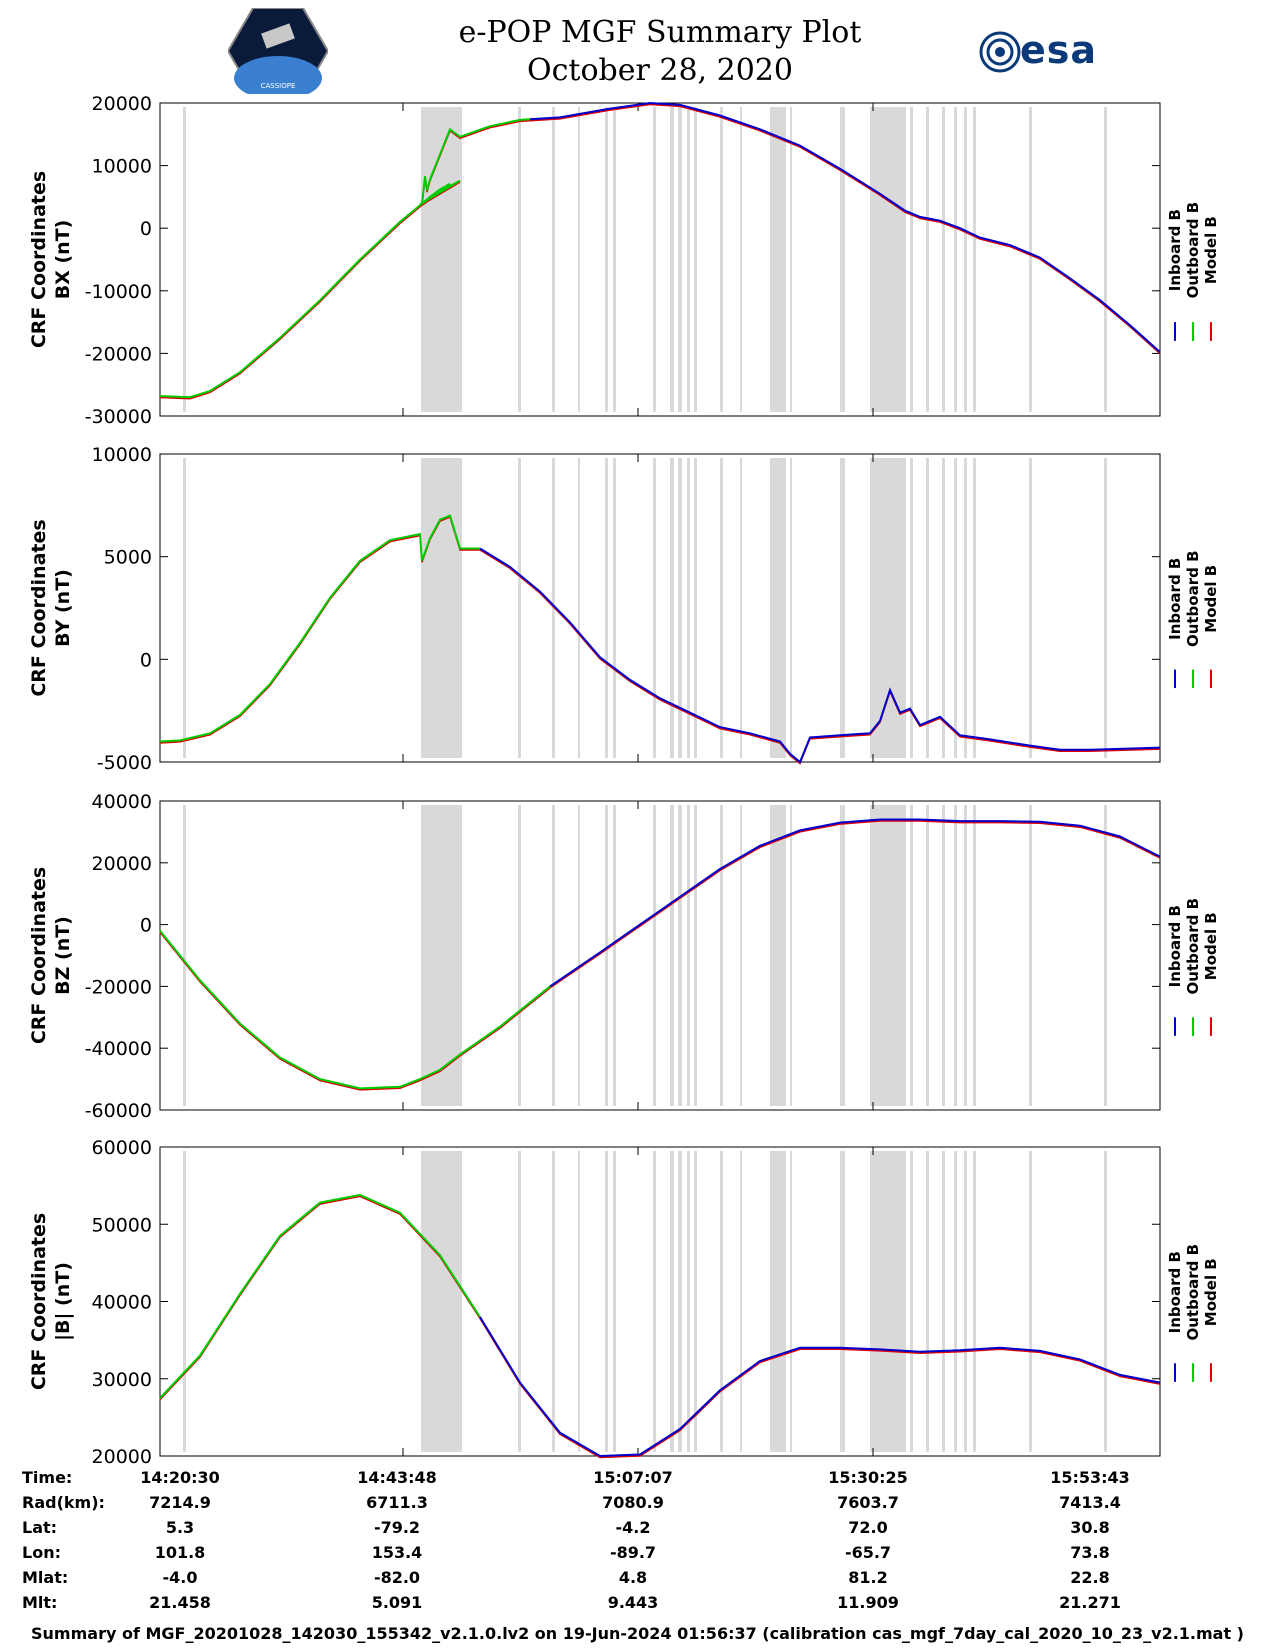  I want to click on info-value: -79.2, so click(397, 1527).